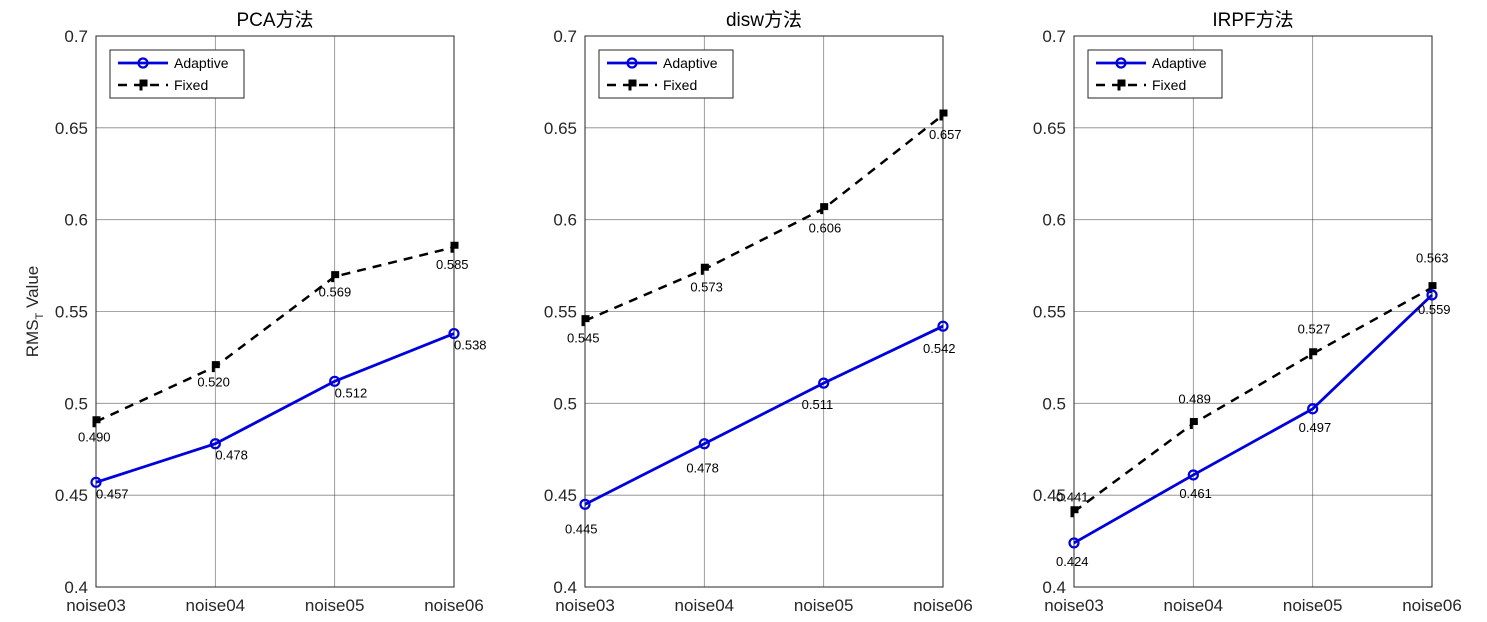 This screenshot has height=622, width=1487. What do you see at coordinates (1194, 399) in the screenshot?
I see `data-label-fixed: 0.489` at bounding box center [1194, 399].